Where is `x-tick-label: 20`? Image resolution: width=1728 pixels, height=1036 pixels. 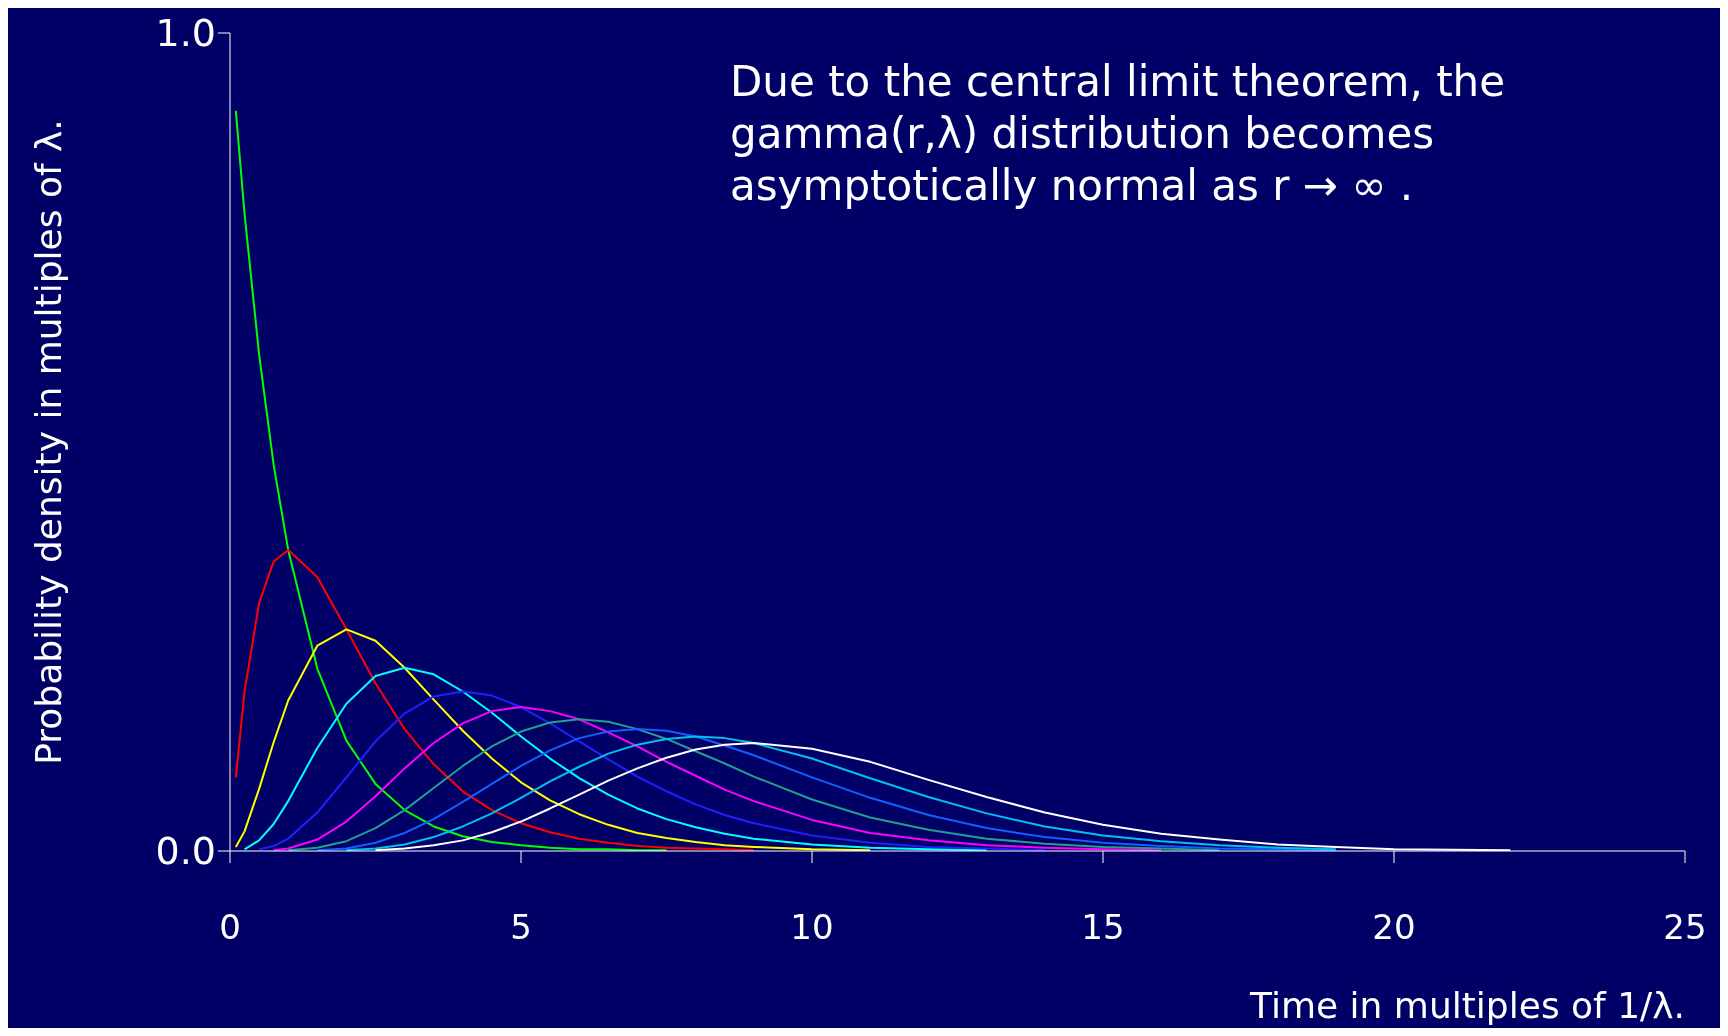 x-tick-label: 20 is located at coordinates (1394, 927).